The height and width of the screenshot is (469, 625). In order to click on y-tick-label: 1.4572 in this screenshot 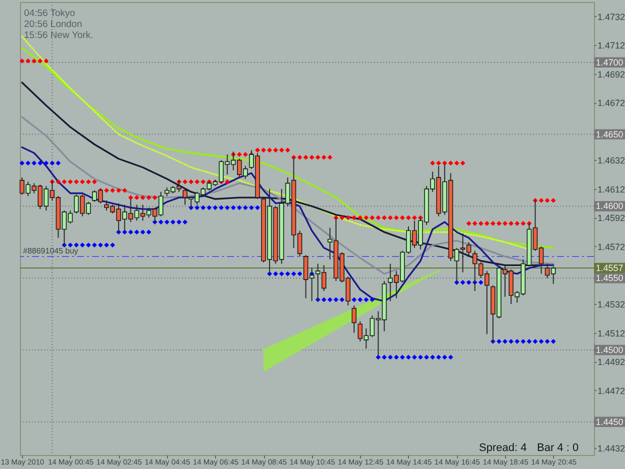, I will do `click(611, 247)`.